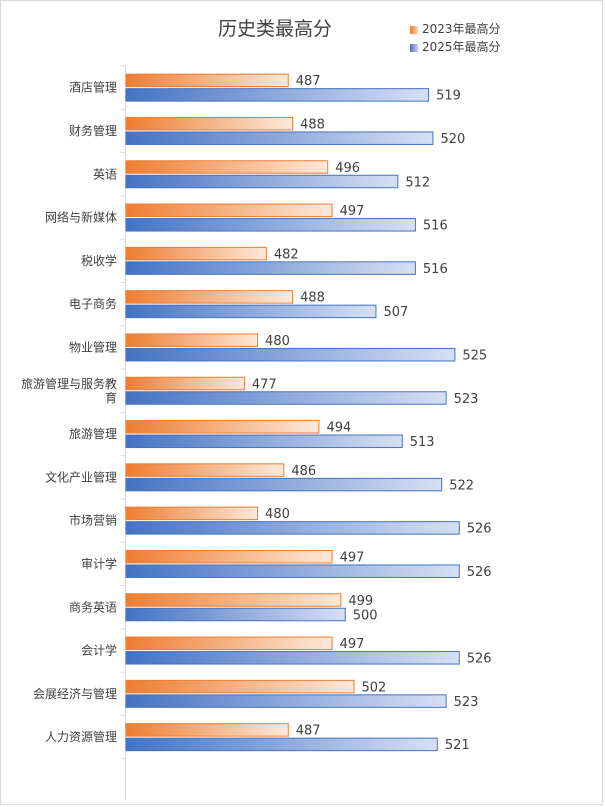 This screenshot has height=807, width=605. What do you see at coordinates (448, 96) in the screenshot?
I see `data-label-2025: 519` at bounding box center [448, 96].